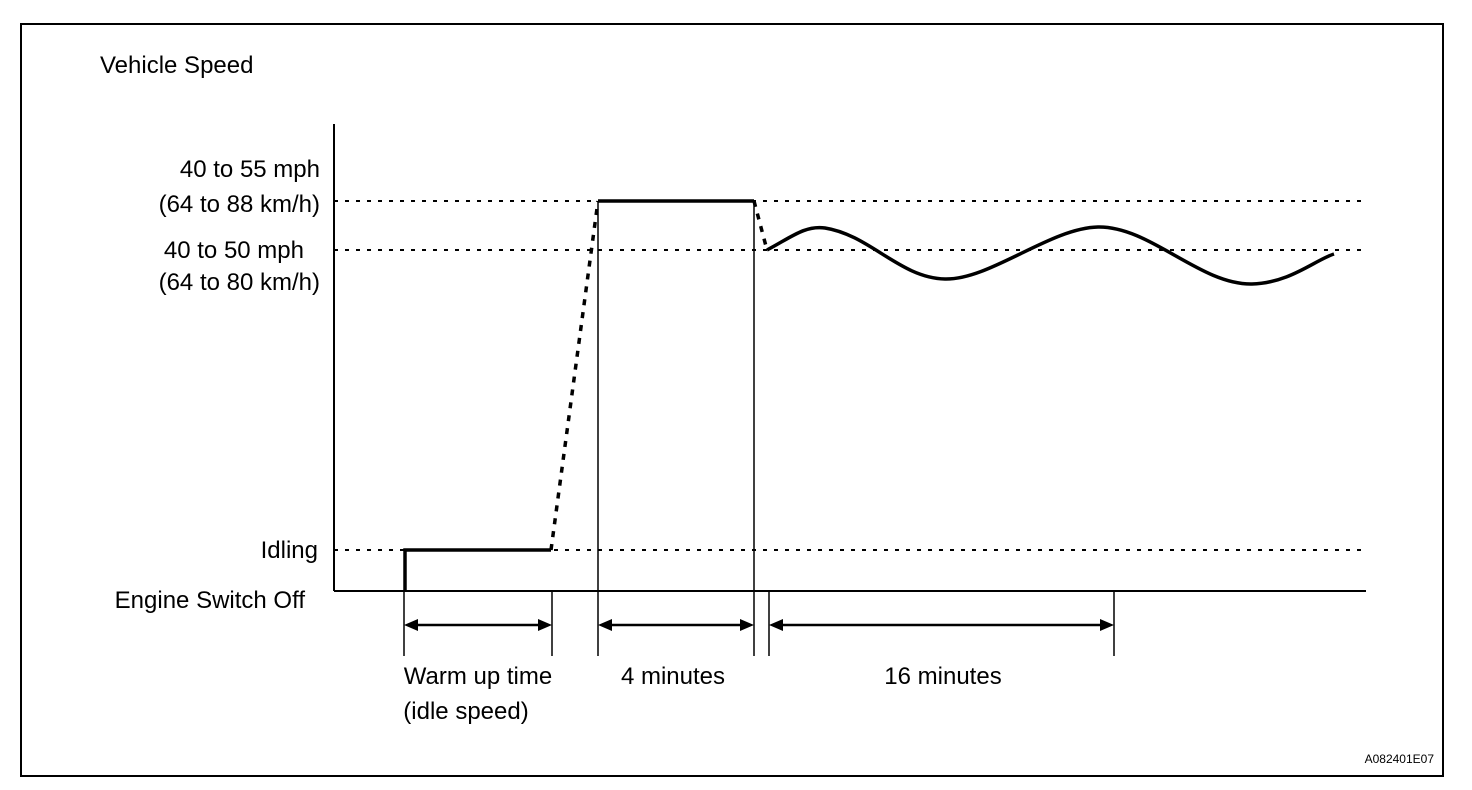 The image size is (1472, 790). Describe the element at coordinates (1050, 255) in the screenshot. I see `variable-speed-wave-curve` at that location.